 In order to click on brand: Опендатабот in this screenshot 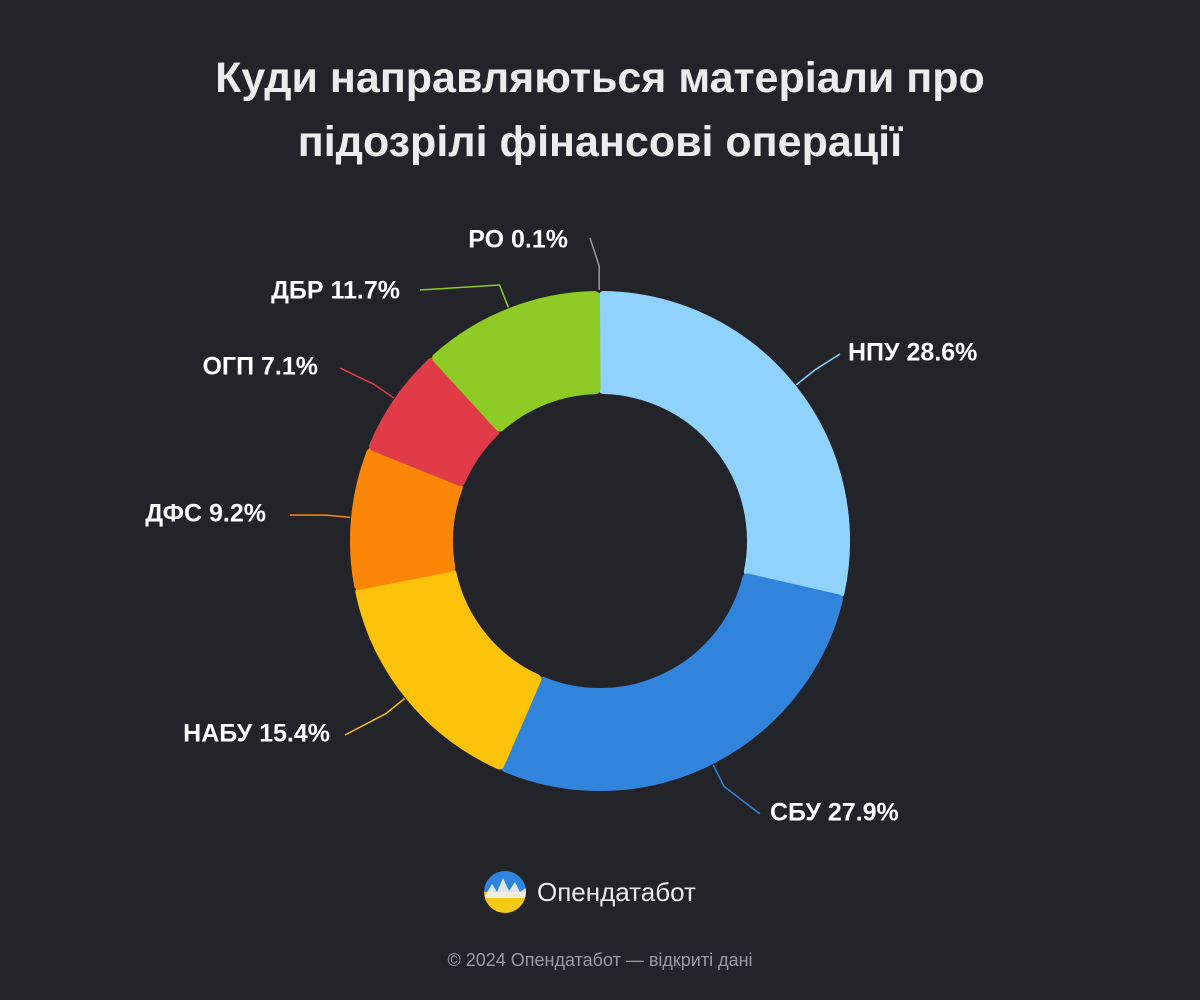, I will do `click(589, 892)`.